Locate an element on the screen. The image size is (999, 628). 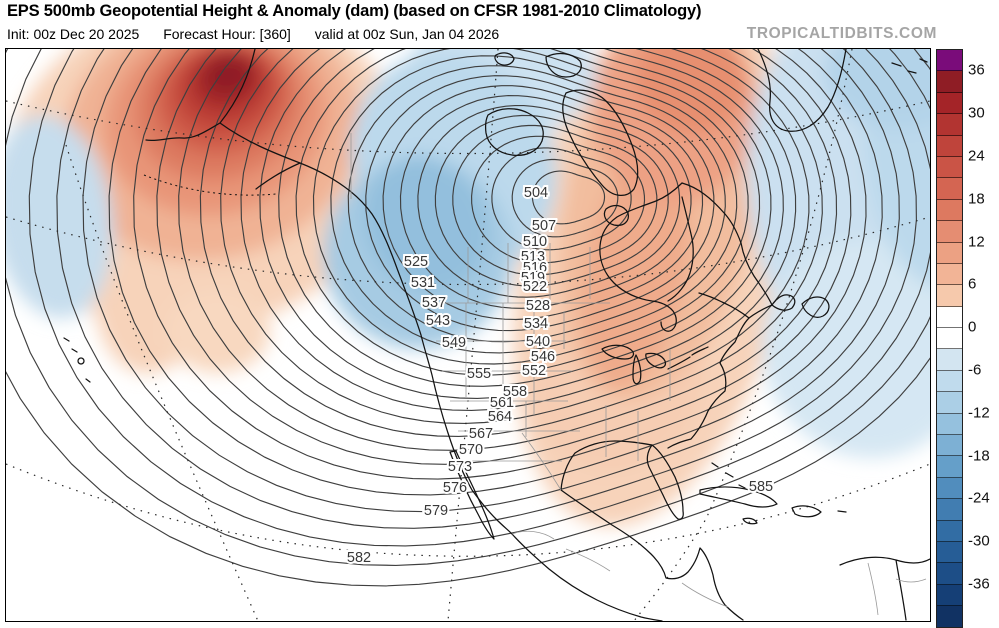
contour-label-507: 507 is located at coordinates (544, 226).